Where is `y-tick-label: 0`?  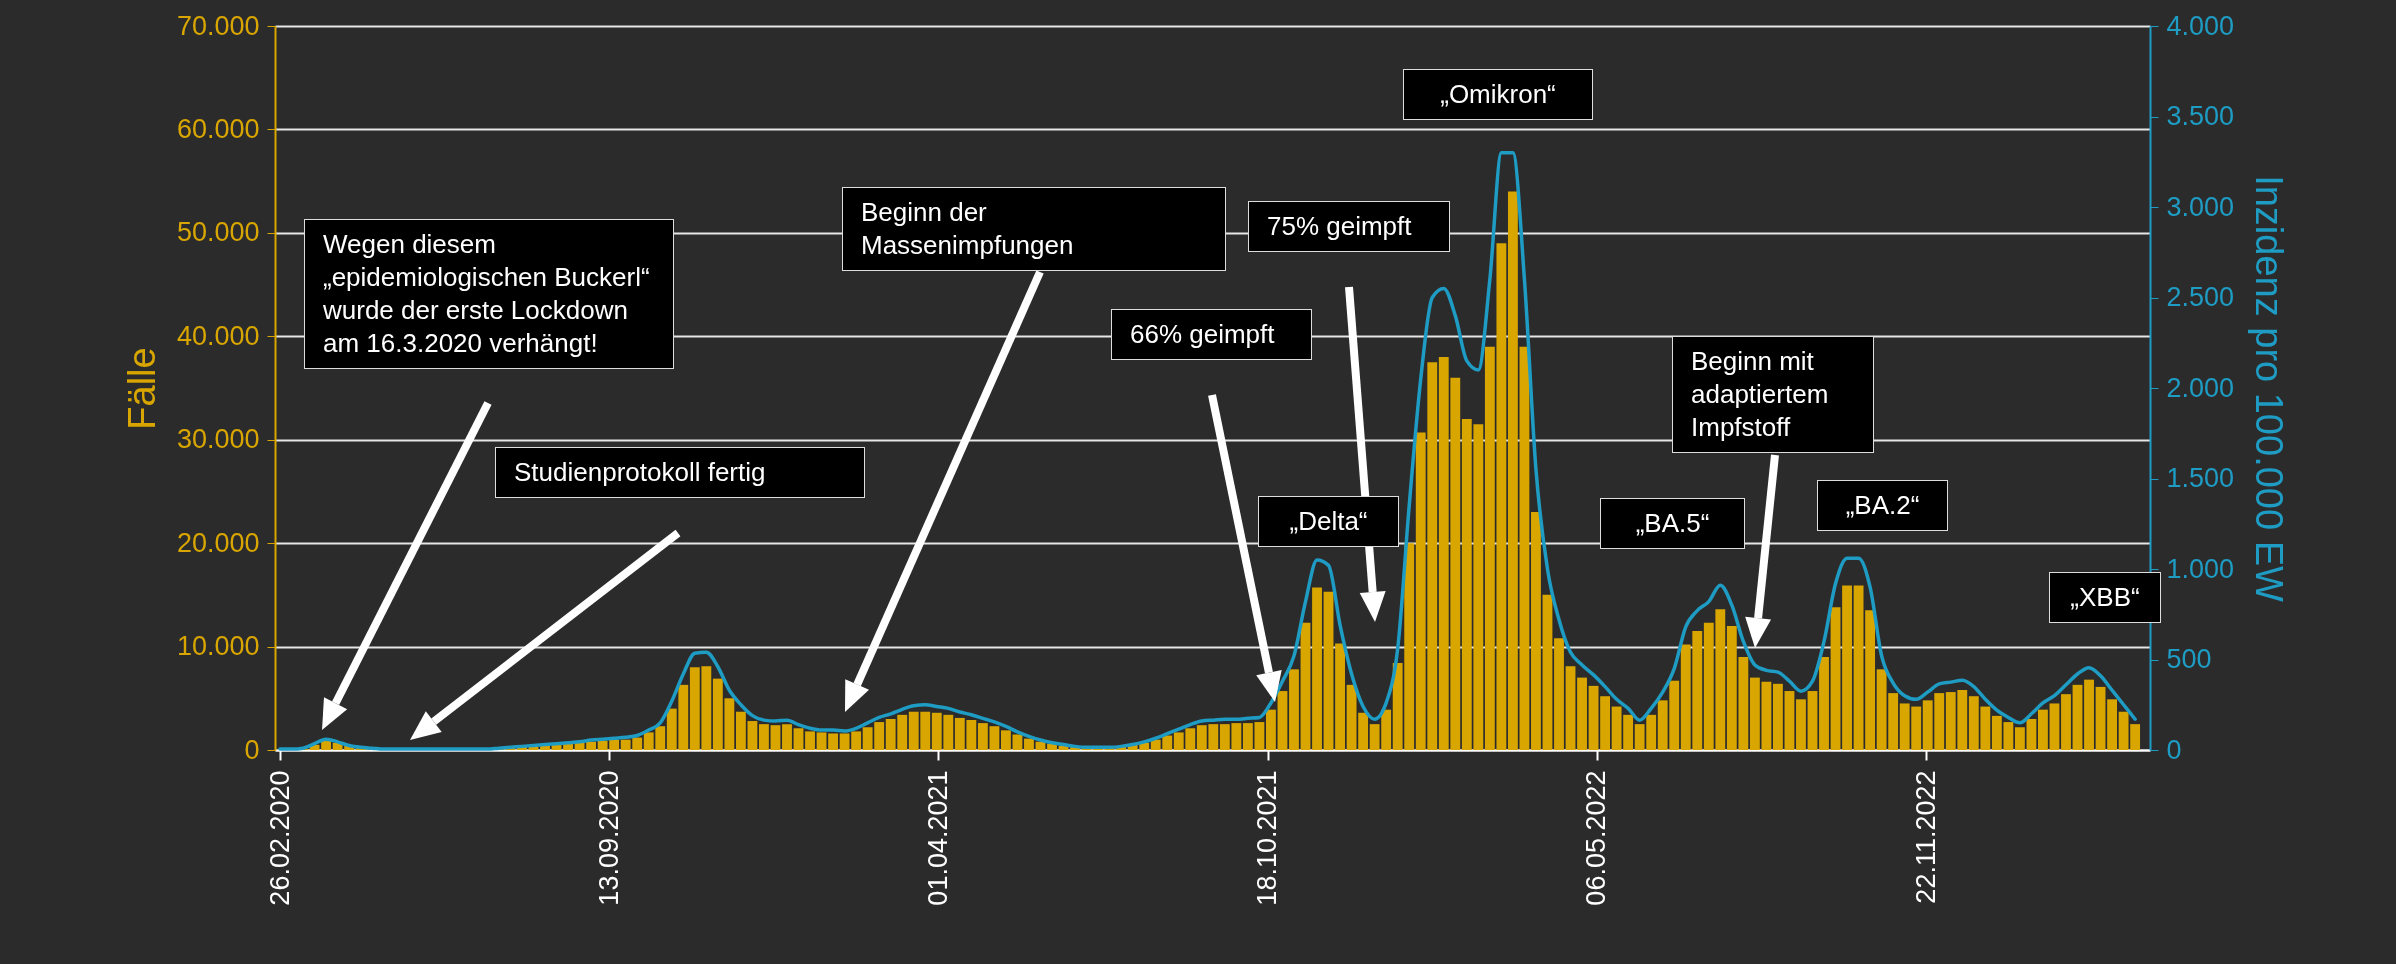
y-tick-label: 0 is located at coordinates (252, 749).